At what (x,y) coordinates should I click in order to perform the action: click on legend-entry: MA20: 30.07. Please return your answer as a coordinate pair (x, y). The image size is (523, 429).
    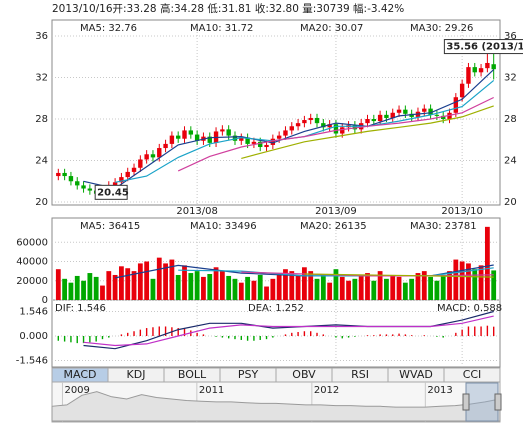
    Looking at the image, I should click on (331, 28).